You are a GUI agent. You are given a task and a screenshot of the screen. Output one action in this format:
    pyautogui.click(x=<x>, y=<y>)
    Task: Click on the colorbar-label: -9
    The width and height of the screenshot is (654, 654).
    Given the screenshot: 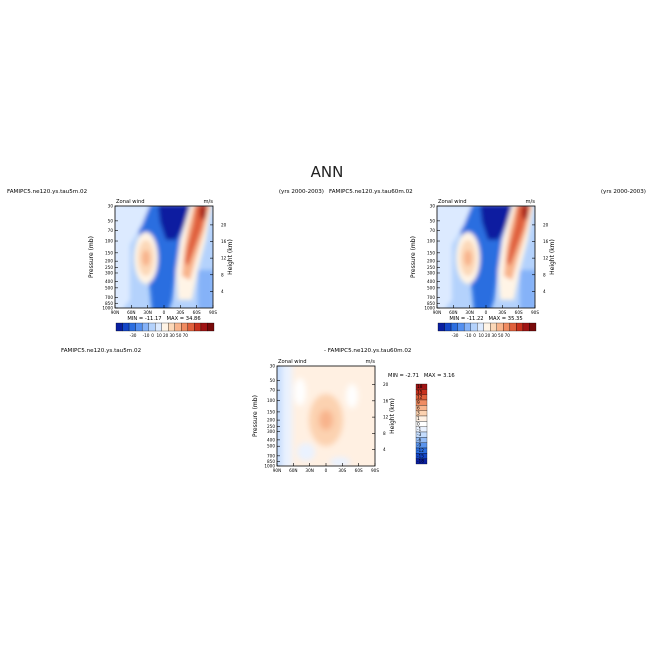 What is the action you would take?
    pyautogui.click(x=419, y=446)
    